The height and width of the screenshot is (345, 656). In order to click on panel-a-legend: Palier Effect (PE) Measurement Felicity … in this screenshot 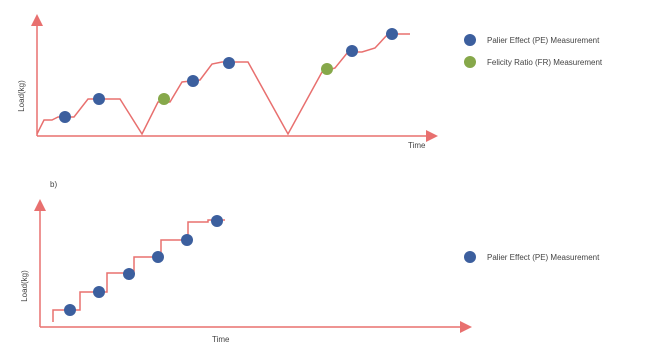, I will do `click(533, 51)`.